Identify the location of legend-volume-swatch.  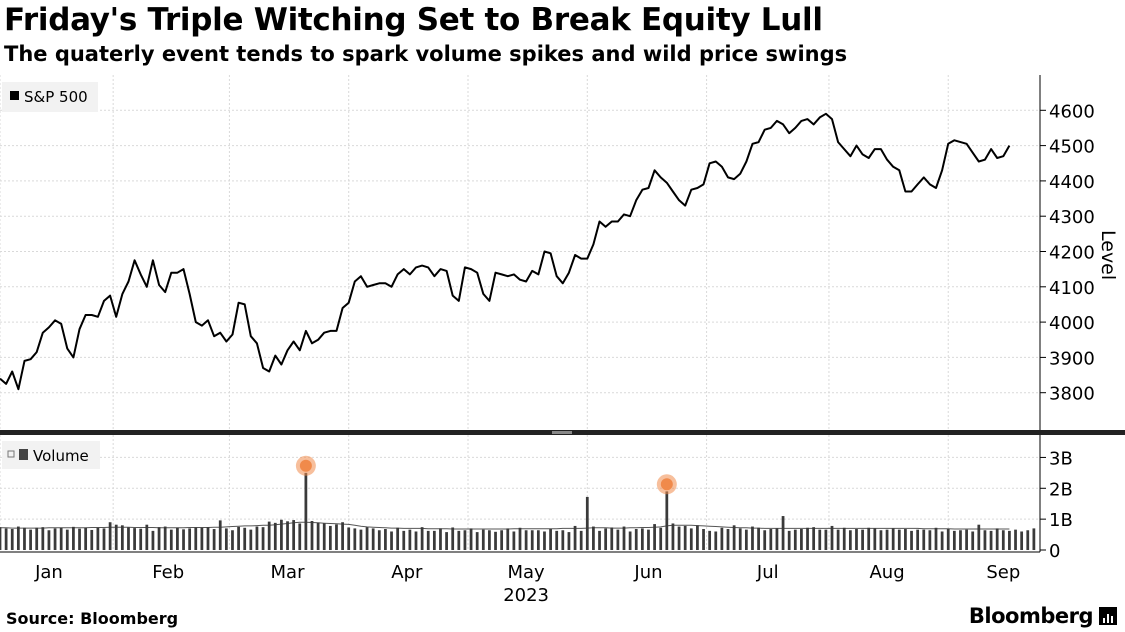
(23, 454).